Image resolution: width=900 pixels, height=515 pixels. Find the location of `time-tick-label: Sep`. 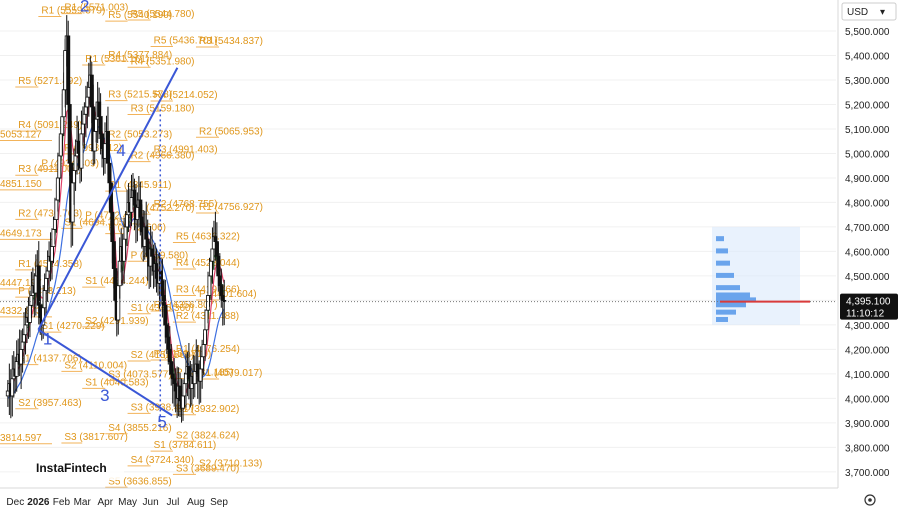

time-tick-label: Sep is located at coordinates (219, 502).